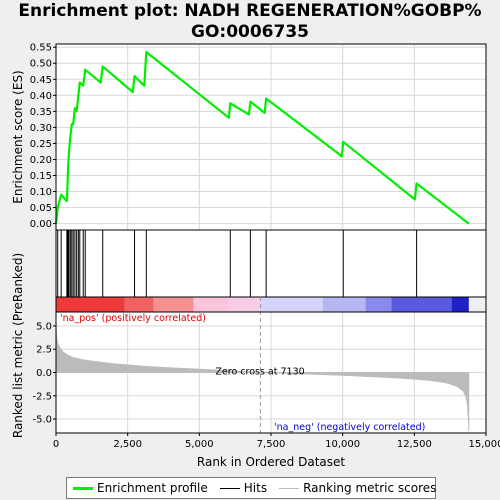 The image size is (500, 500). Describe the element at coordinates (41, 64) in the screenshot. I see `es-ytick-label: 0.50` at that location.